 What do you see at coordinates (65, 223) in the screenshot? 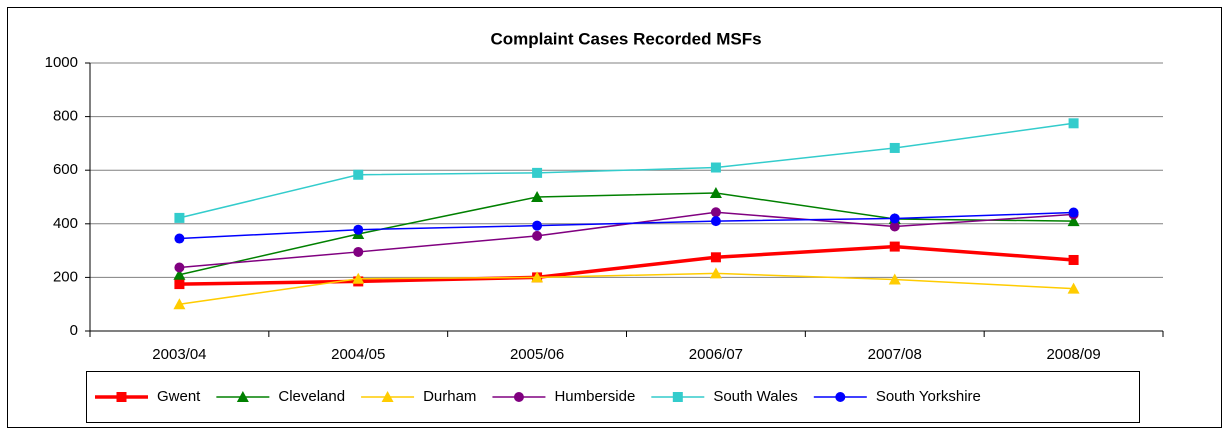
I see `y-tick-label: 400` at bounding box center [65, 223].